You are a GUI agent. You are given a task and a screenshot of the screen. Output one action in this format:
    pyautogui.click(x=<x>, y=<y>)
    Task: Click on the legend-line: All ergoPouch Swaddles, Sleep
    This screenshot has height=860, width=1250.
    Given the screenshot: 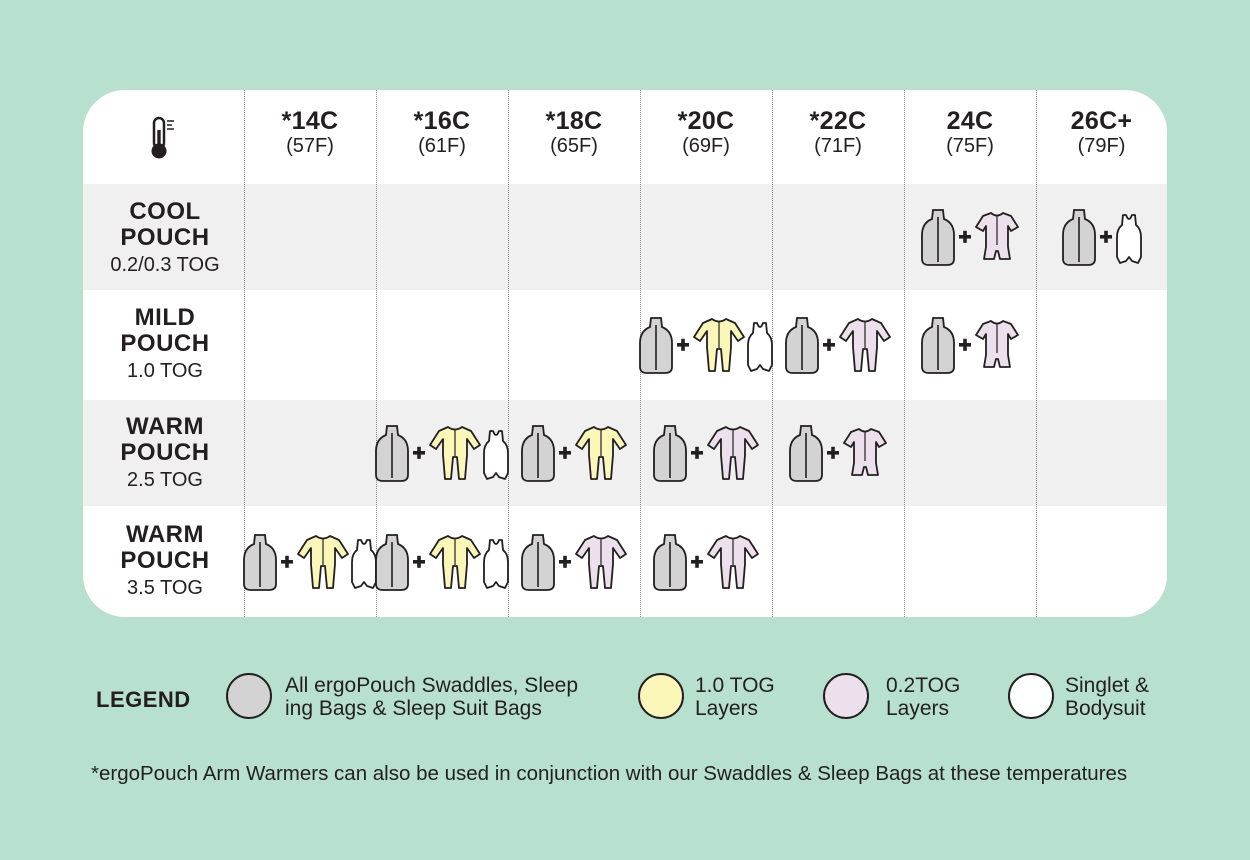 What is the action you would take?
    pyautogui.click(x=432, y=685)
    